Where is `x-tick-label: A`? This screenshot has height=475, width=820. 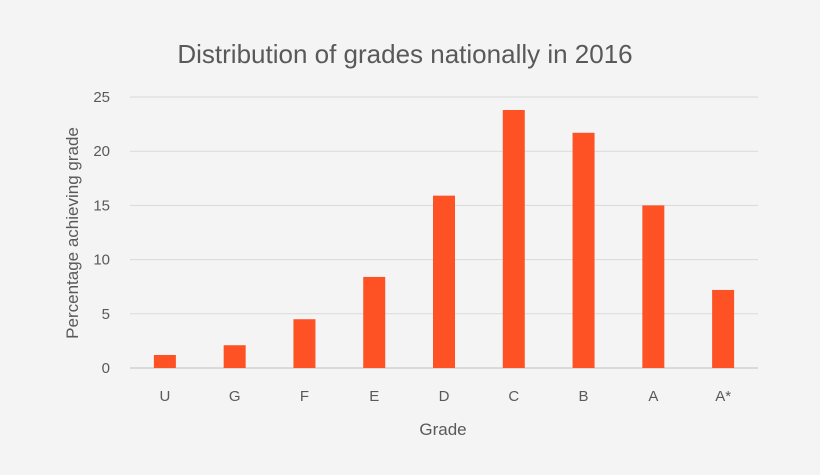
x-tick-label: A is located at coordinates (653, 396).